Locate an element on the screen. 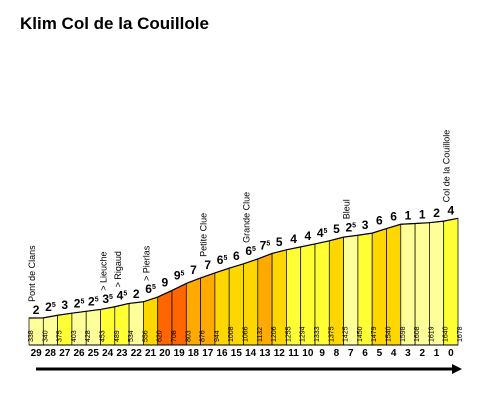  km-label: 6 is located at coordinates (365, 353).